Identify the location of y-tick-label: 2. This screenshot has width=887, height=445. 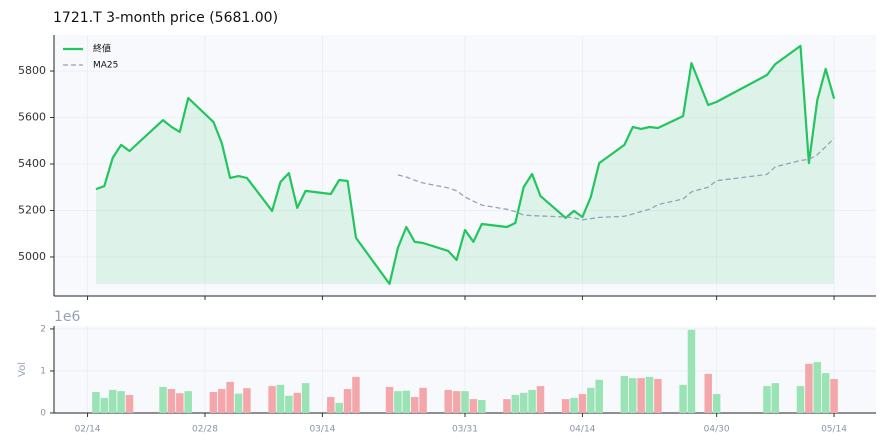
(43, 329).